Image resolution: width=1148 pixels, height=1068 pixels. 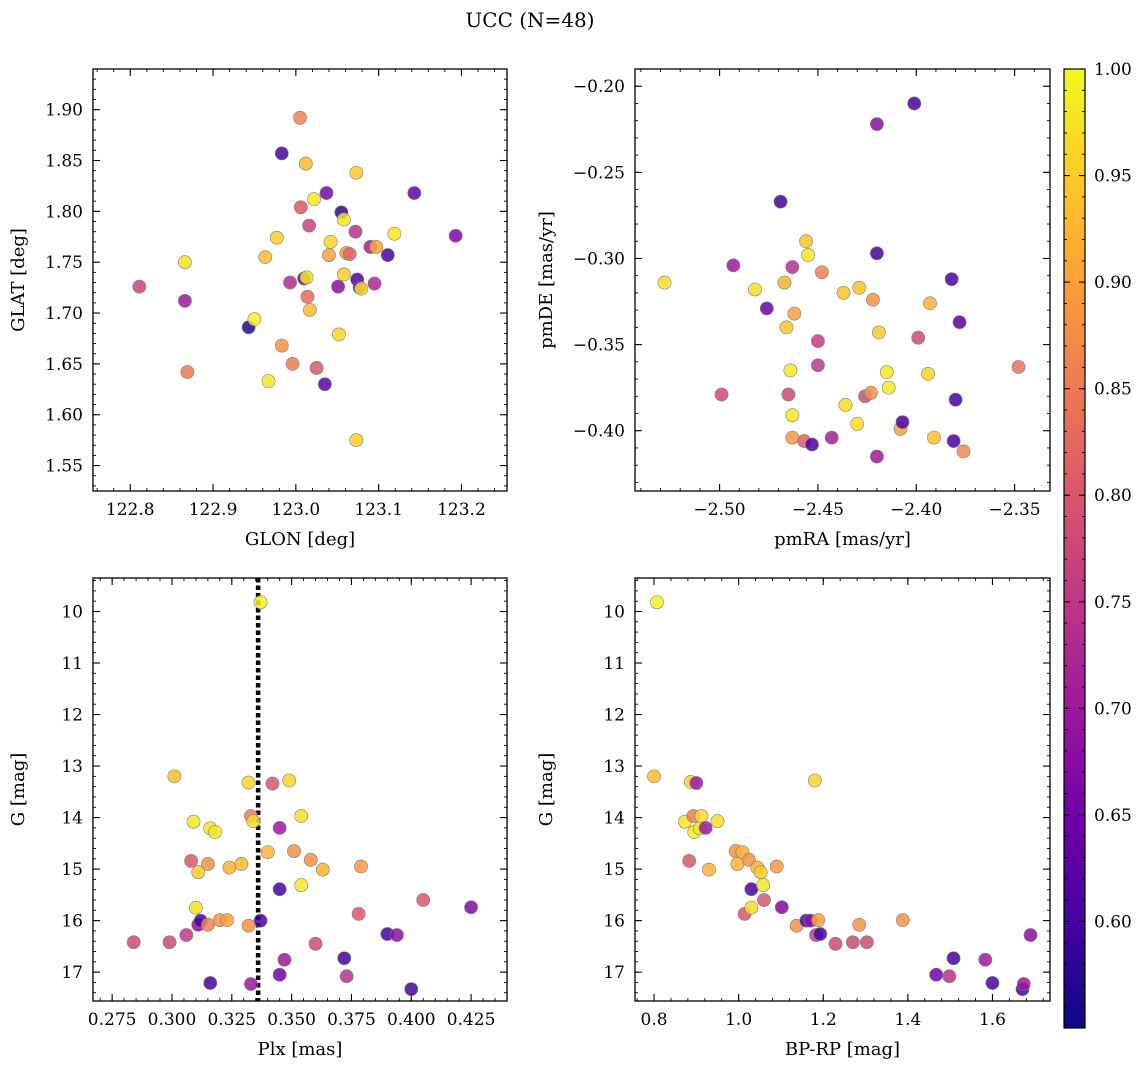 I want to click on x-tick-label: 0.425, so click(x=471, y=1020).